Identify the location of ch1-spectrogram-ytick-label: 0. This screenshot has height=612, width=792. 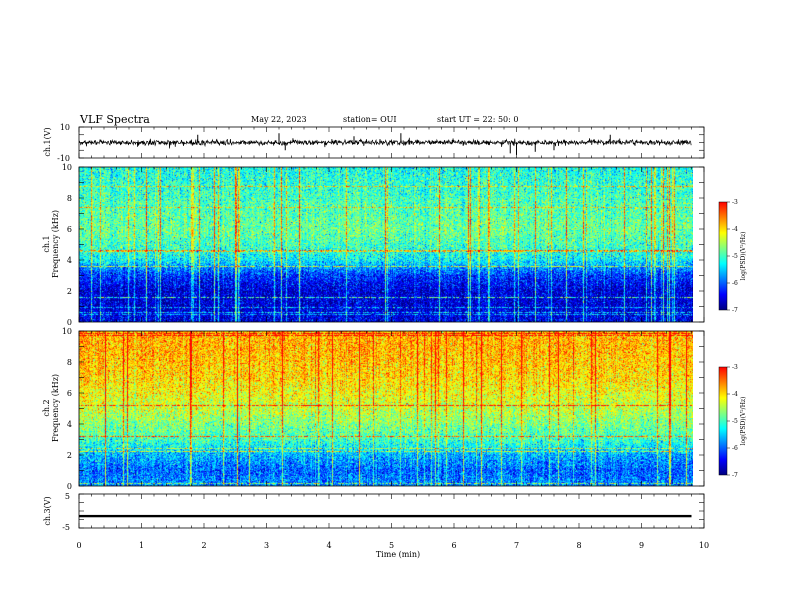
(69, 322).